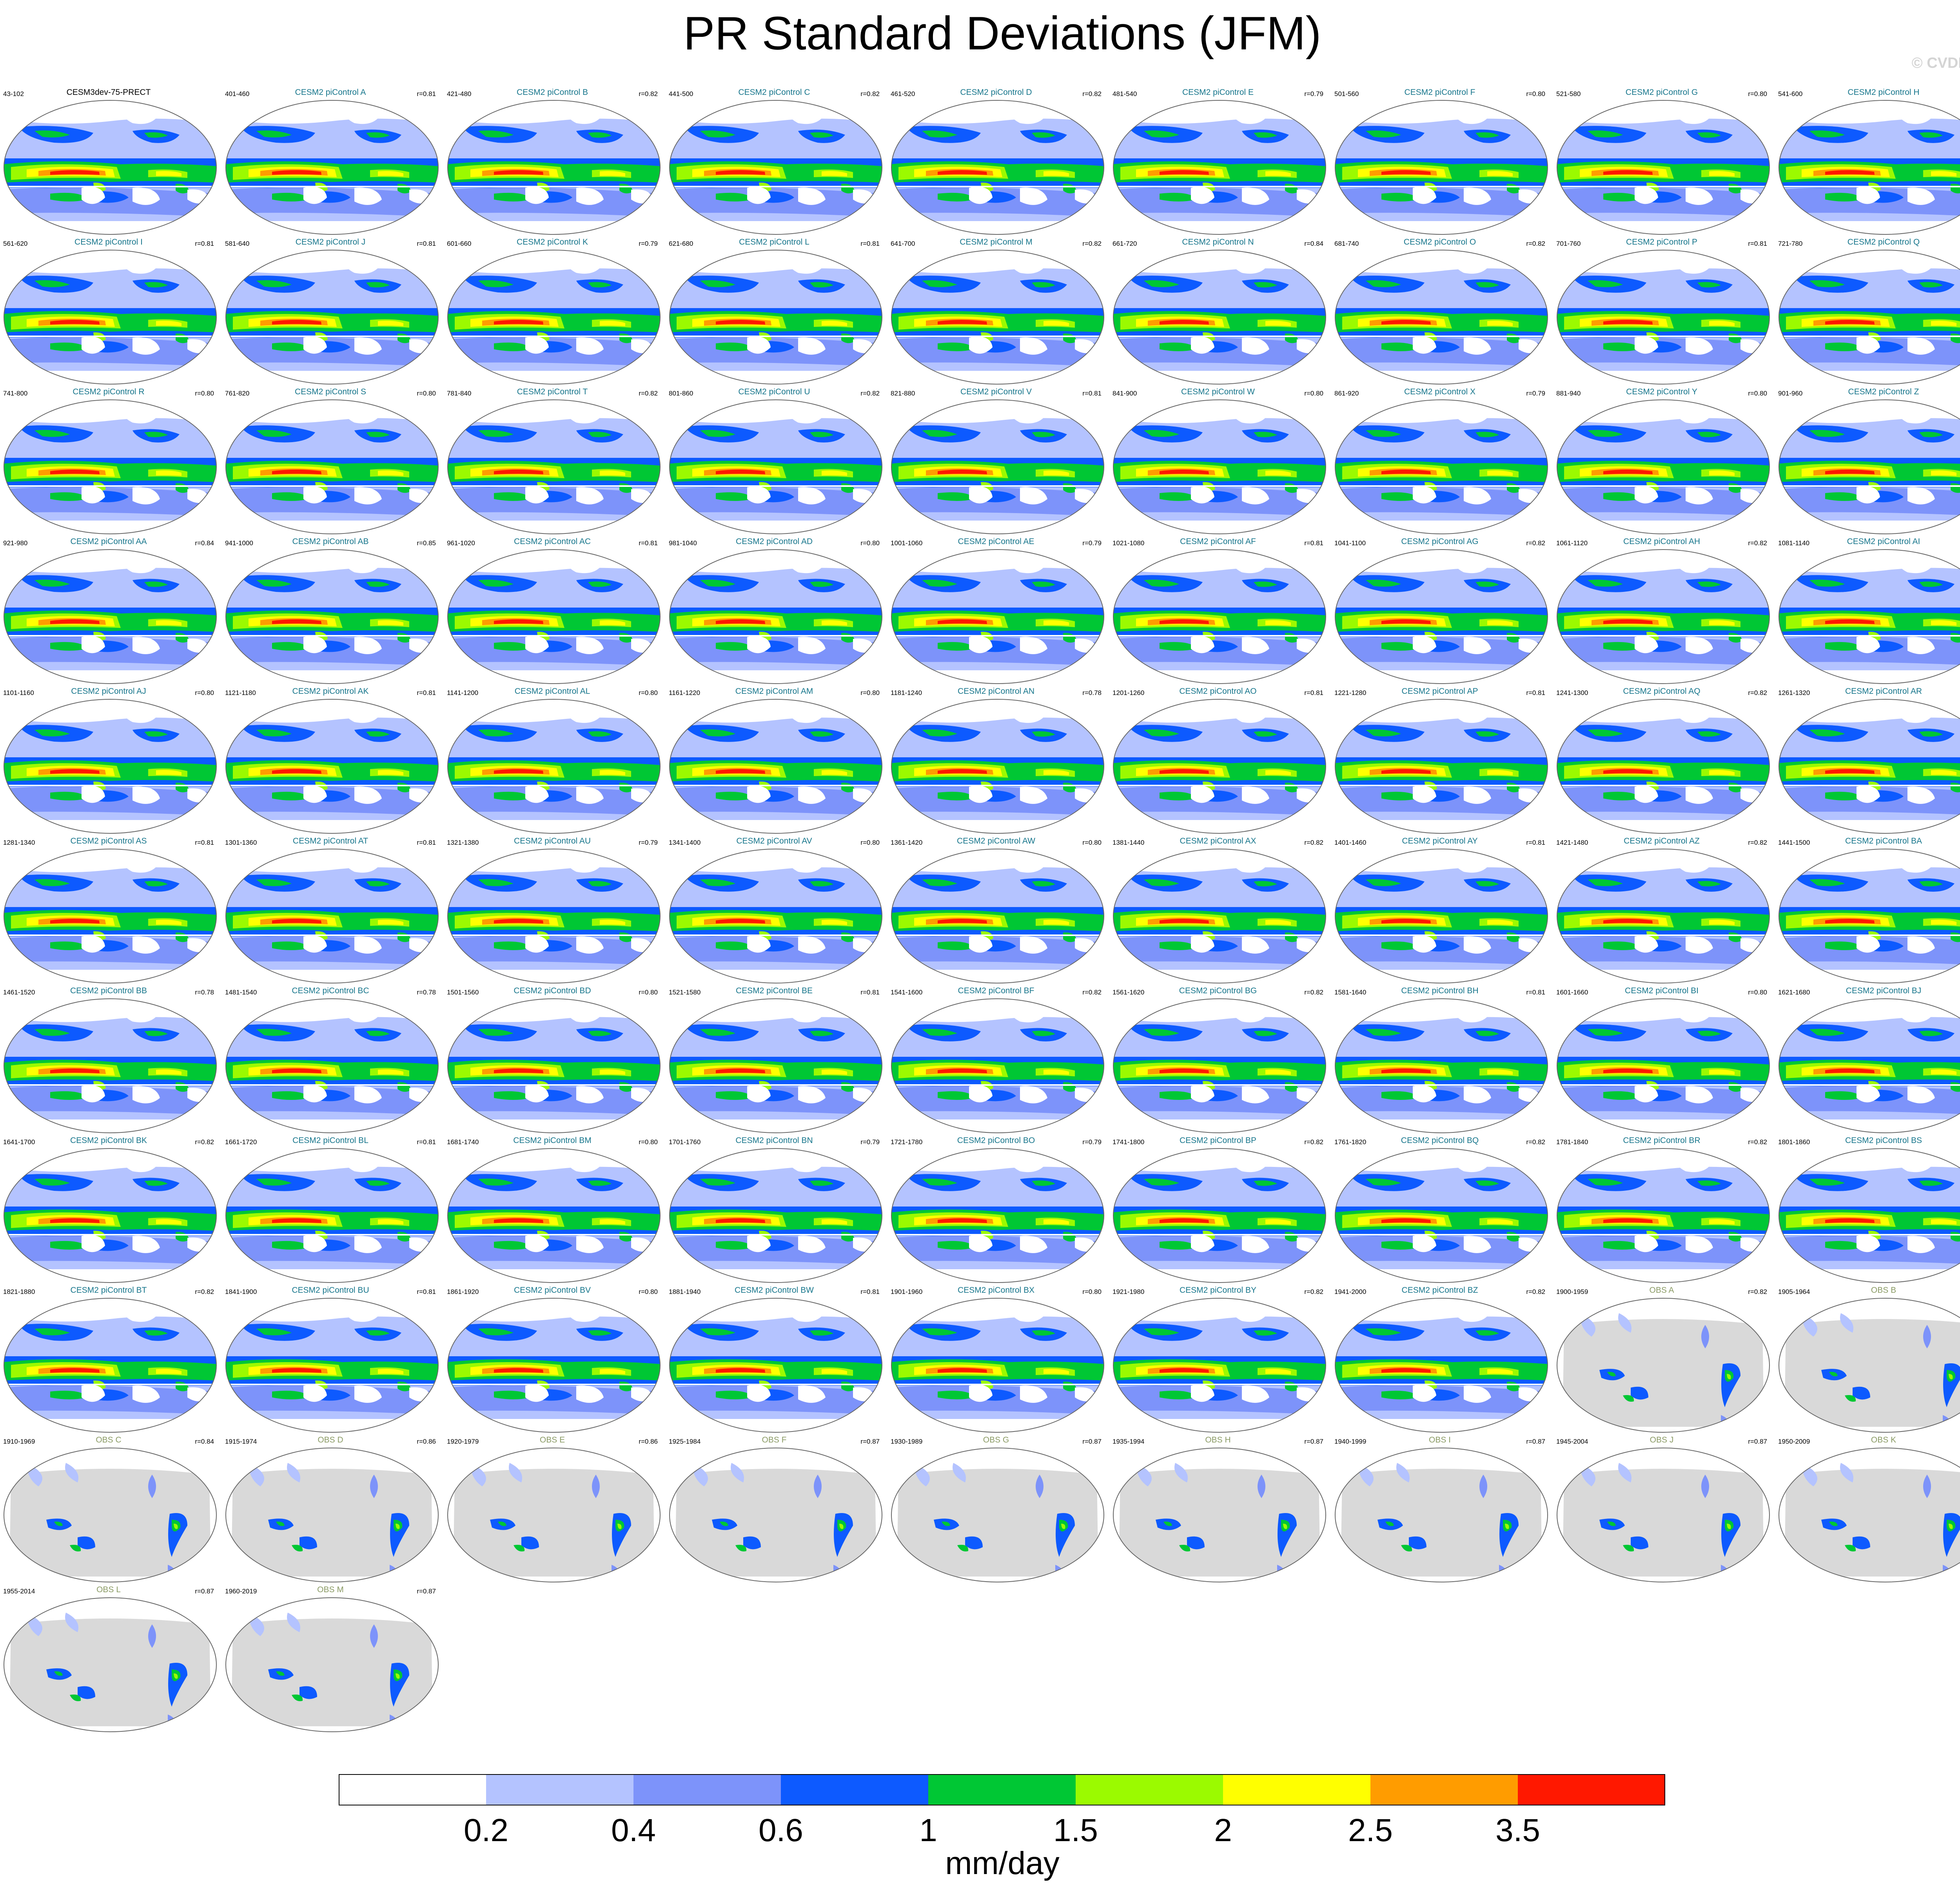 Image resolution: width=1960 pixels, height=1896 pixels. I want to click on panel-years: 721-780, so click(1791, 243).